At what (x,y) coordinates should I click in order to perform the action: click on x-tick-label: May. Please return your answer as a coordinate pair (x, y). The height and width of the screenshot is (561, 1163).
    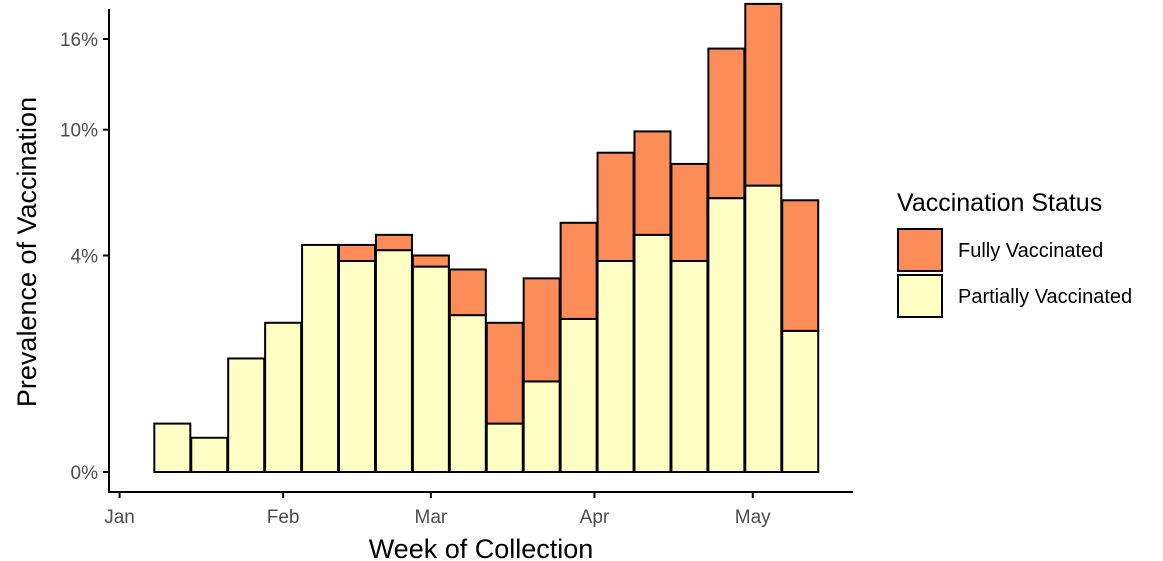
    Looking at the image, I should click on (753, 517).